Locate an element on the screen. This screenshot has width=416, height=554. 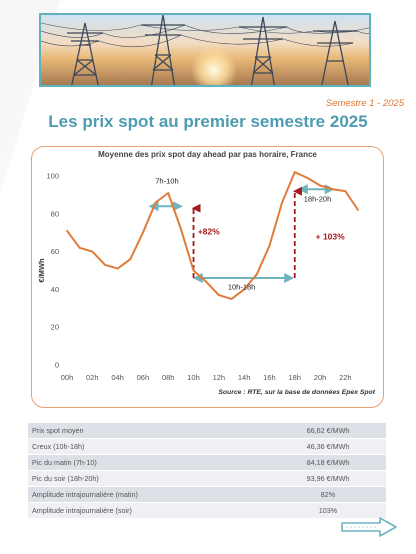
stats-value: 46,36 €/MWh is located at coordinates (328, 446).